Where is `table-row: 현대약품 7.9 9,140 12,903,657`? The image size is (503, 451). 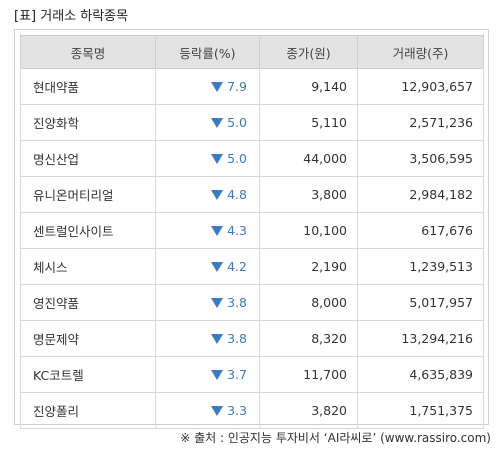
table-row: 현대약품 7.9 9,140 12,903,657 is located at coordinates (252, 86).